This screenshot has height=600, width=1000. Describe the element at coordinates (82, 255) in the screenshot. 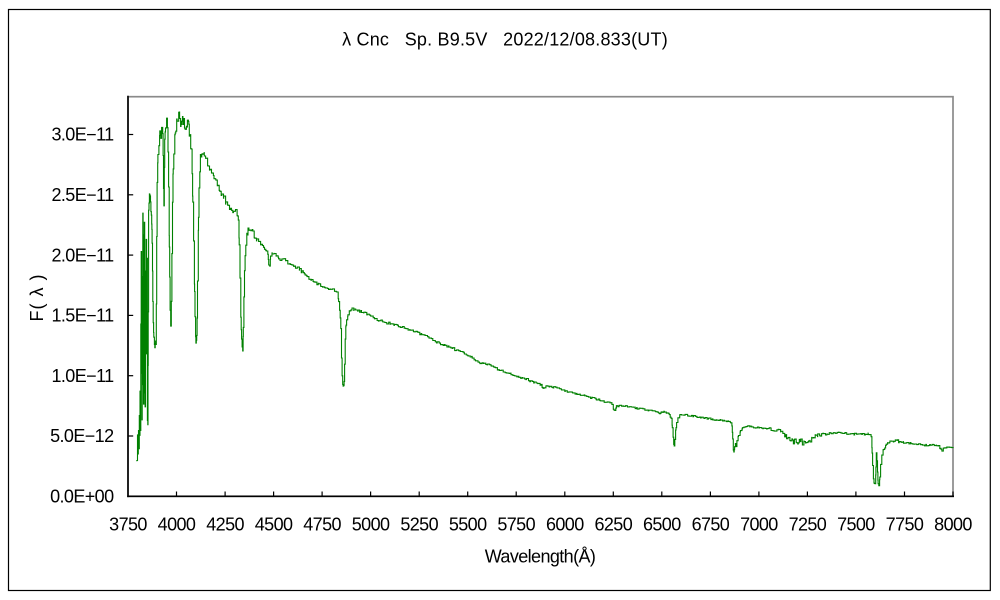

I see `svg-text: 2.0E−11` at that location.